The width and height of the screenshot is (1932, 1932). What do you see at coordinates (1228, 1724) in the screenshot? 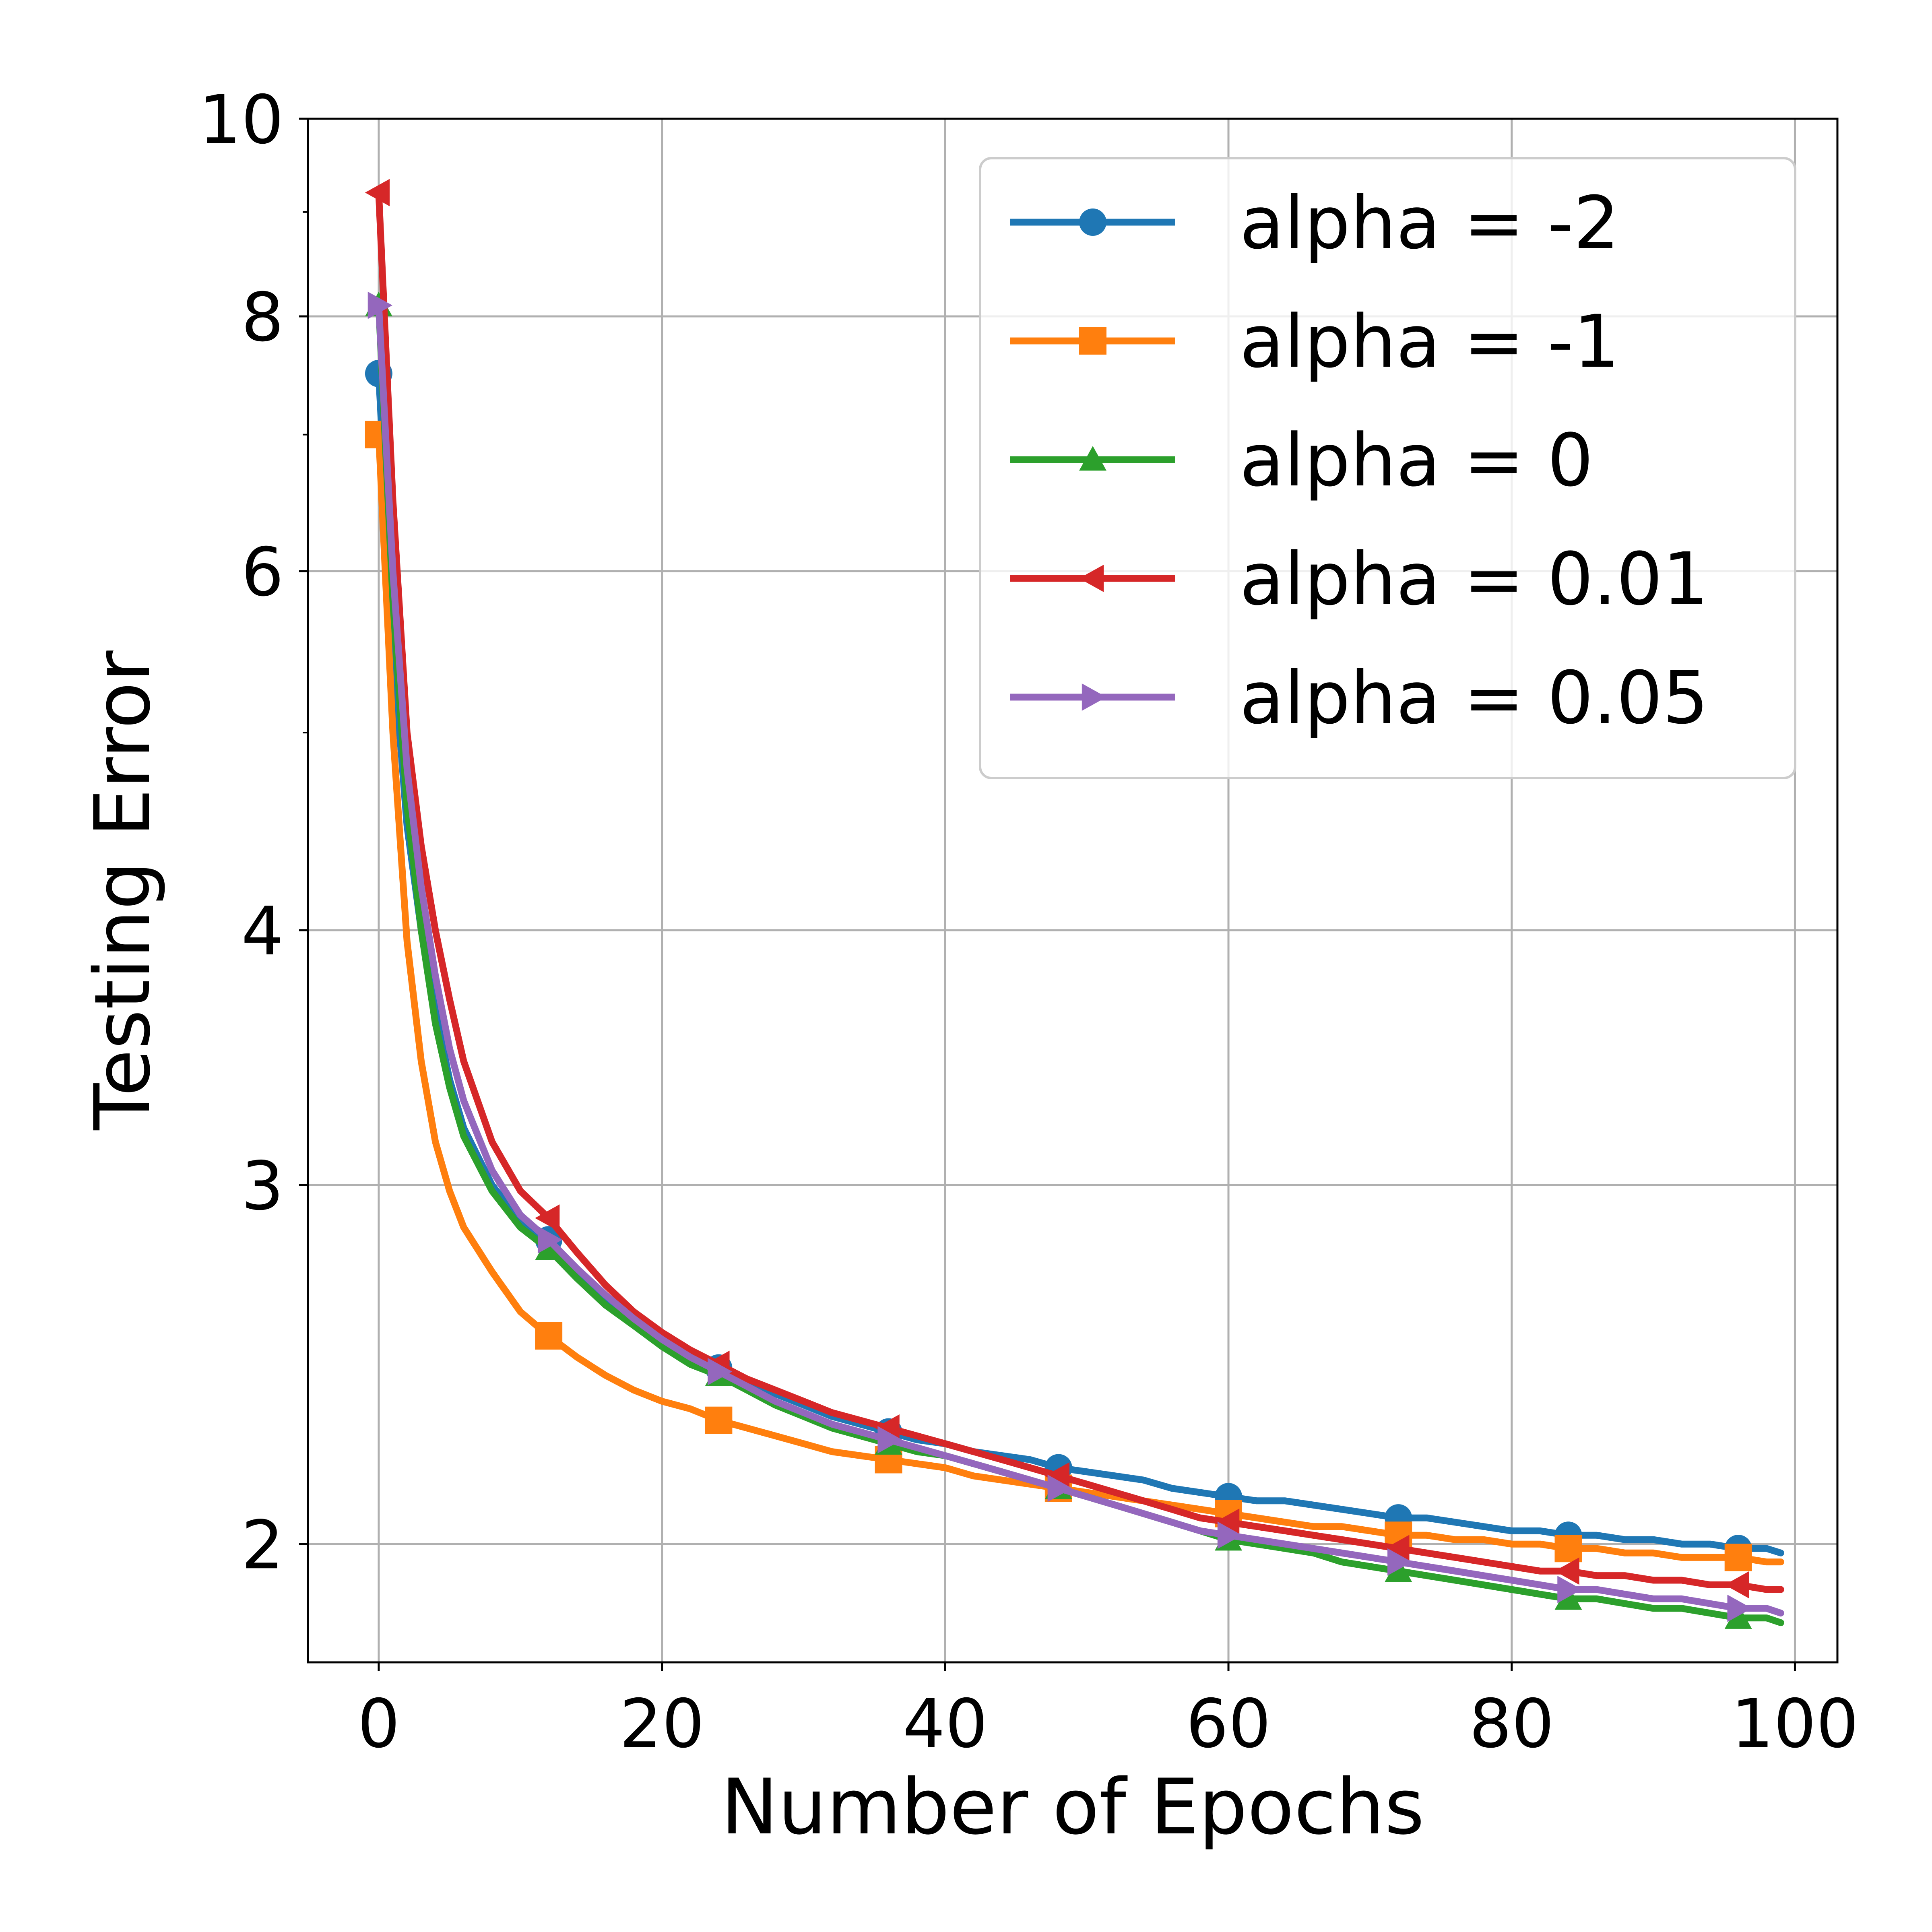
I see `x-tick-label: 60` at bounding box center [1228, 1724].